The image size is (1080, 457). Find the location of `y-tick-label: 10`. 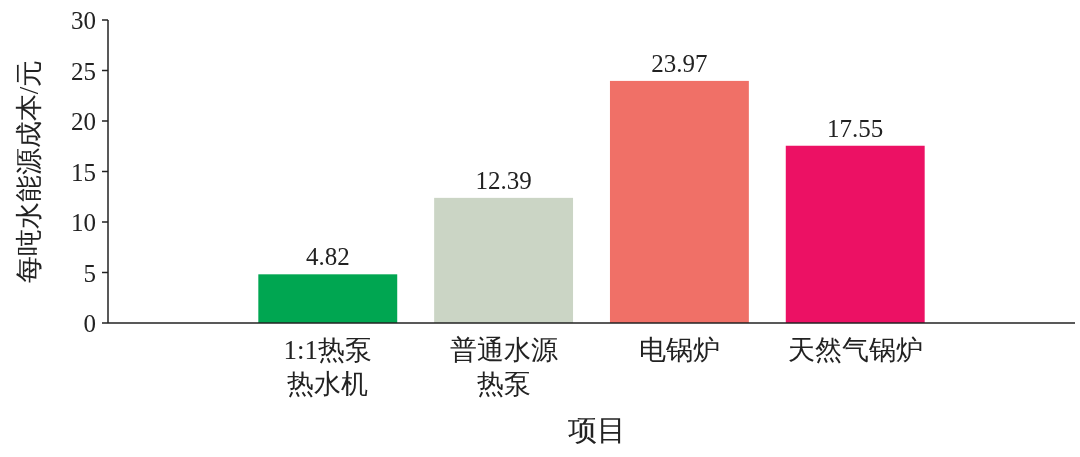

y-tick-label: 10 is located at coordinates (83, 222).